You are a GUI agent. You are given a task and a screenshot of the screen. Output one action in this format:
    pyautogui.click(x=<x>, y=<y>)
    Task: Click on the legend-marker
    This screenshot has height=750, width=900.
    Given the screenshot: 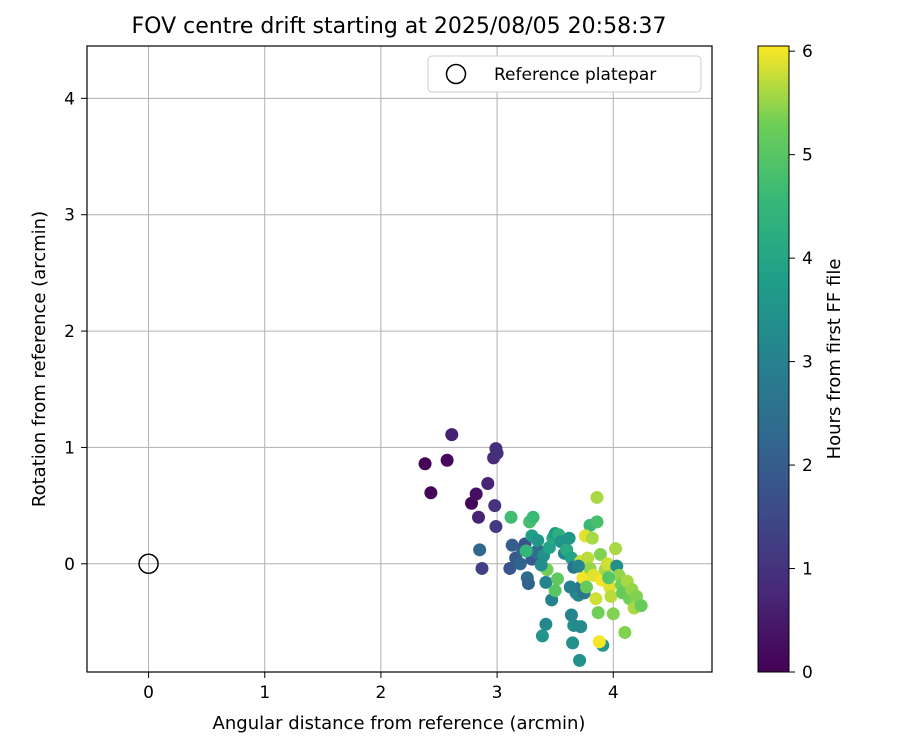 What is the action you would take?
    pyautogui.click(x=456, y=74)
    